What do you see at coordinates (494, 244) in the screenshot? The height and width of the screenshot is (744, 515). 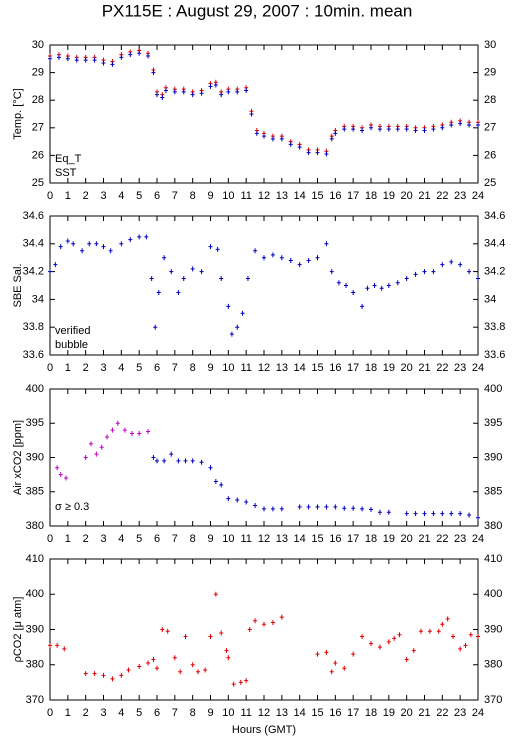 I see `y-tick-label-right: 34.4` at bounding box center [494, 244].